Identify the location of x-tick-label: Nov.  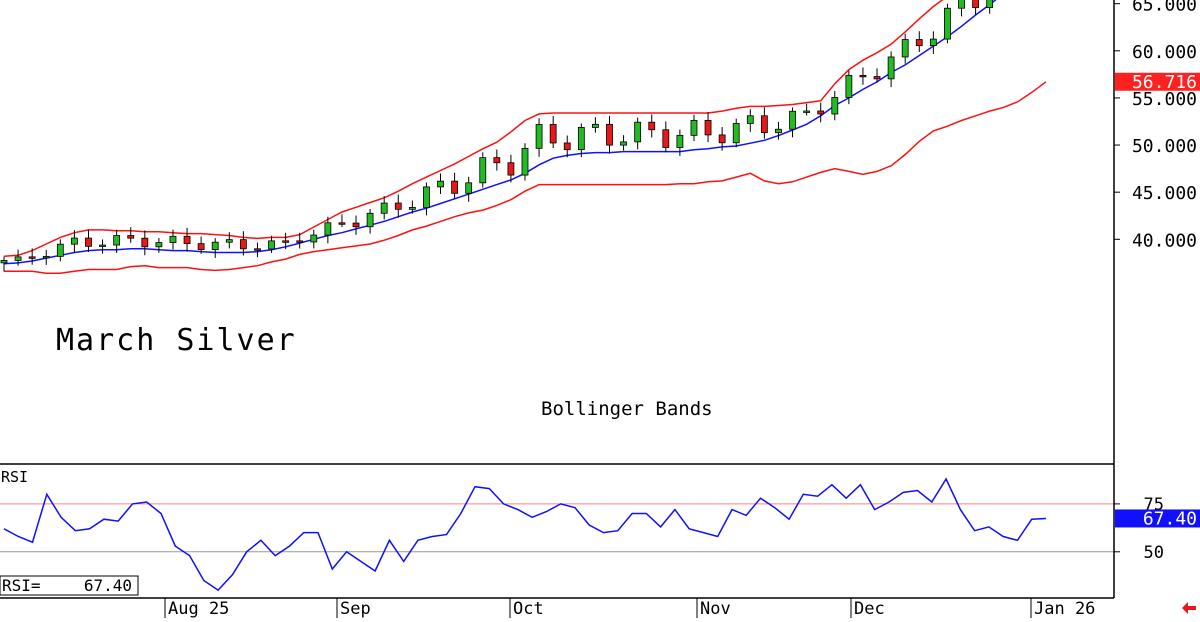
(715, 608).